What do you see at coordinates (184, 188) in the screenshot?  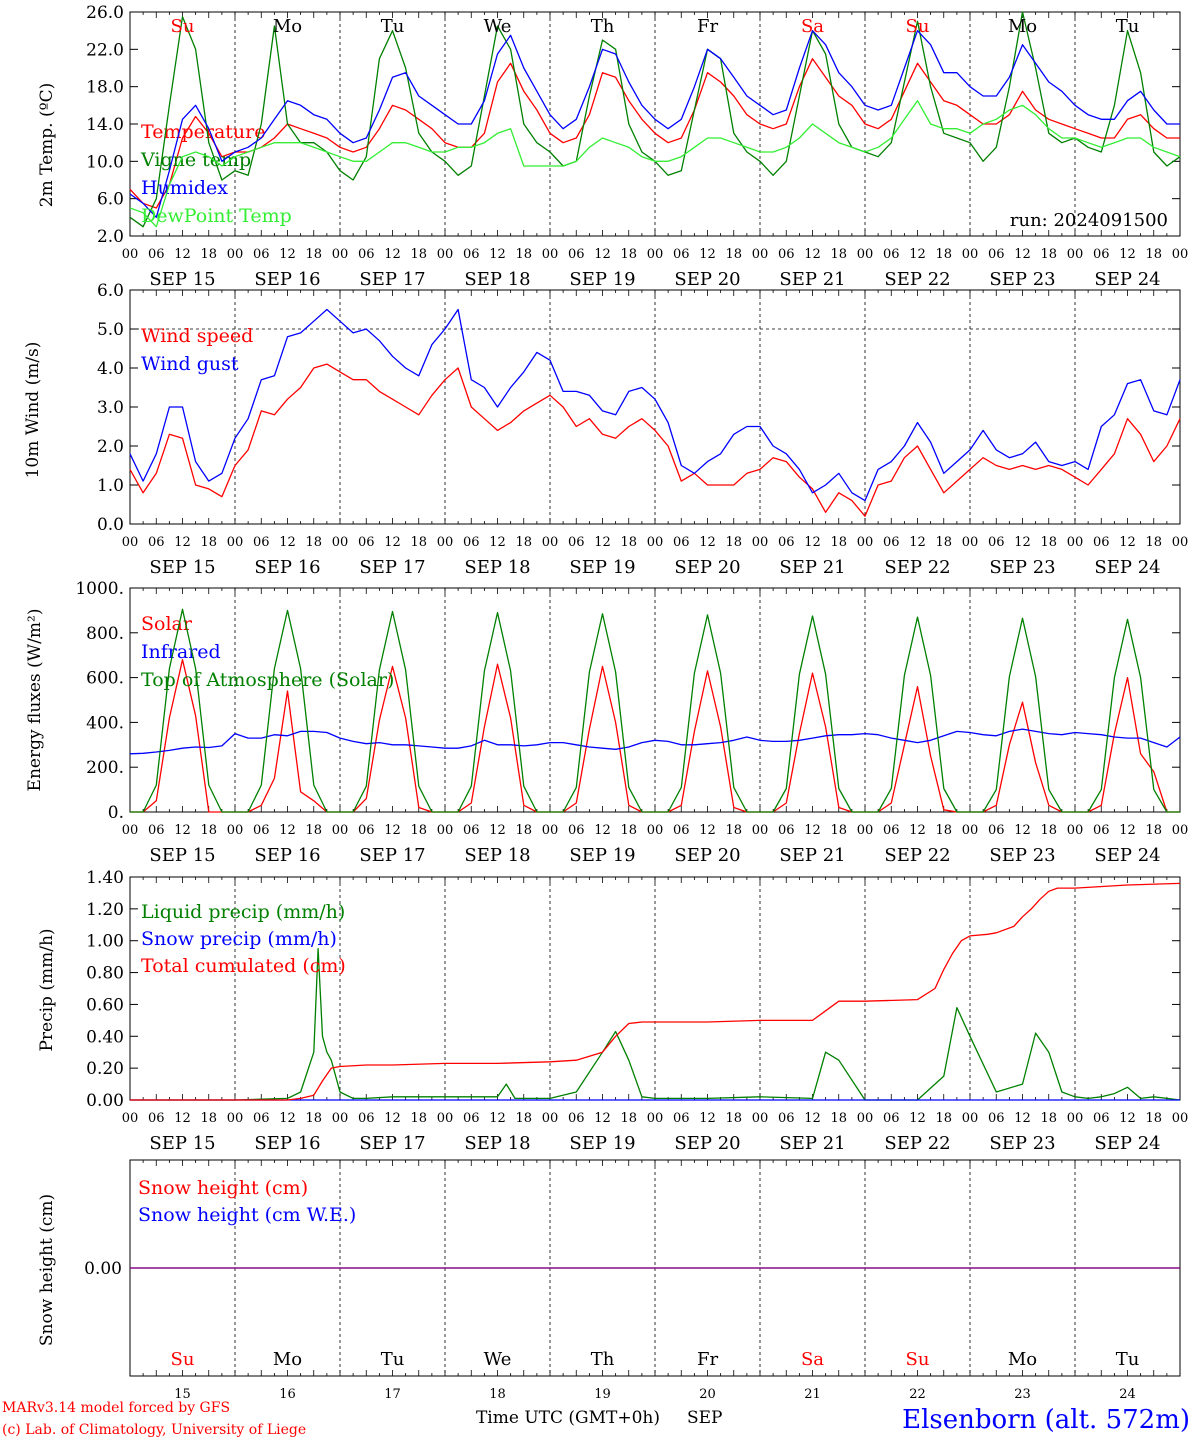 I see `legend-entry: Humidex` at bounding box center [184, 188].